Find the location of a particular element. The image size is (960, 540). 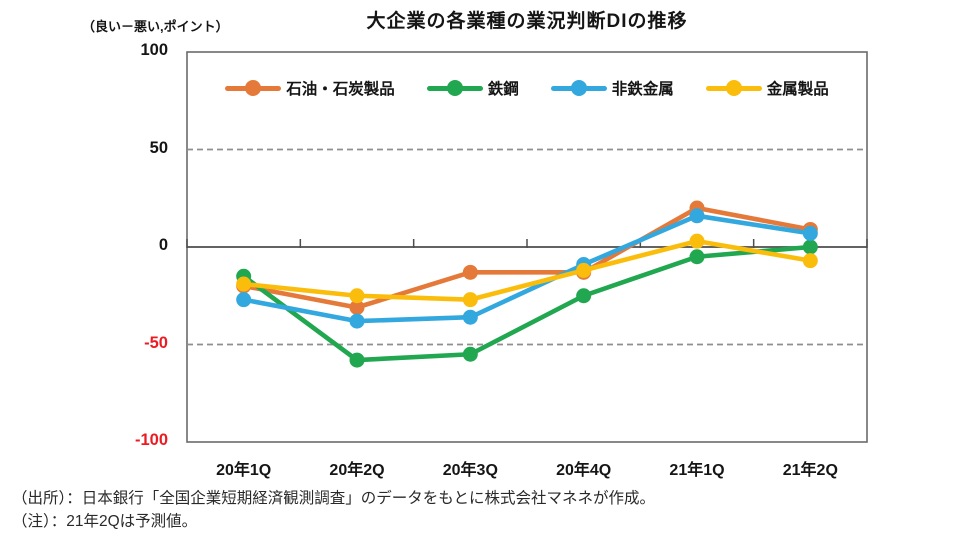

y-tick-label--100: -100 is located at coordinates (151, 440).